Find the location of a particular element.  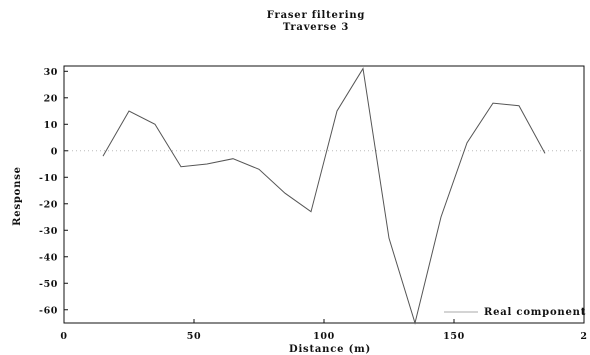

y-tick-label: 30 is located at coordinates (51, 72).